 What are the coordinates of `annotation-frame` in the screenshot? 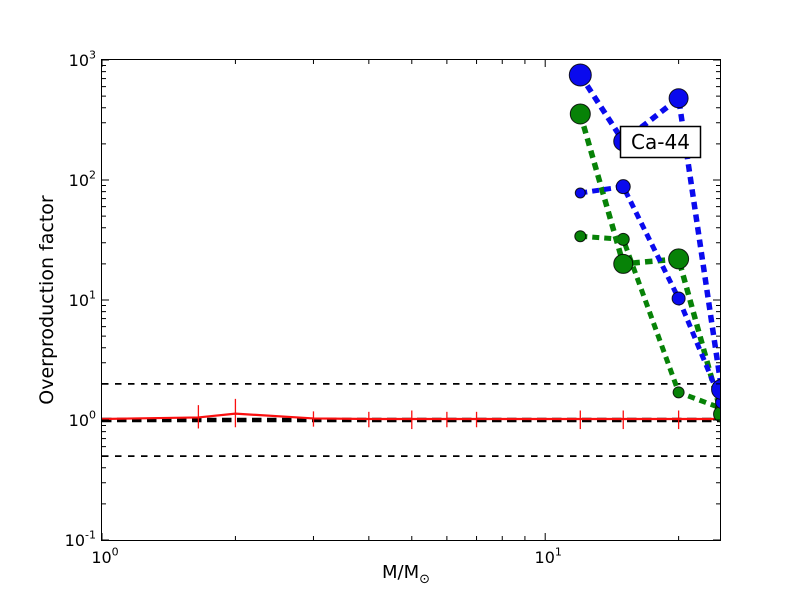 It's located at (660, 142).